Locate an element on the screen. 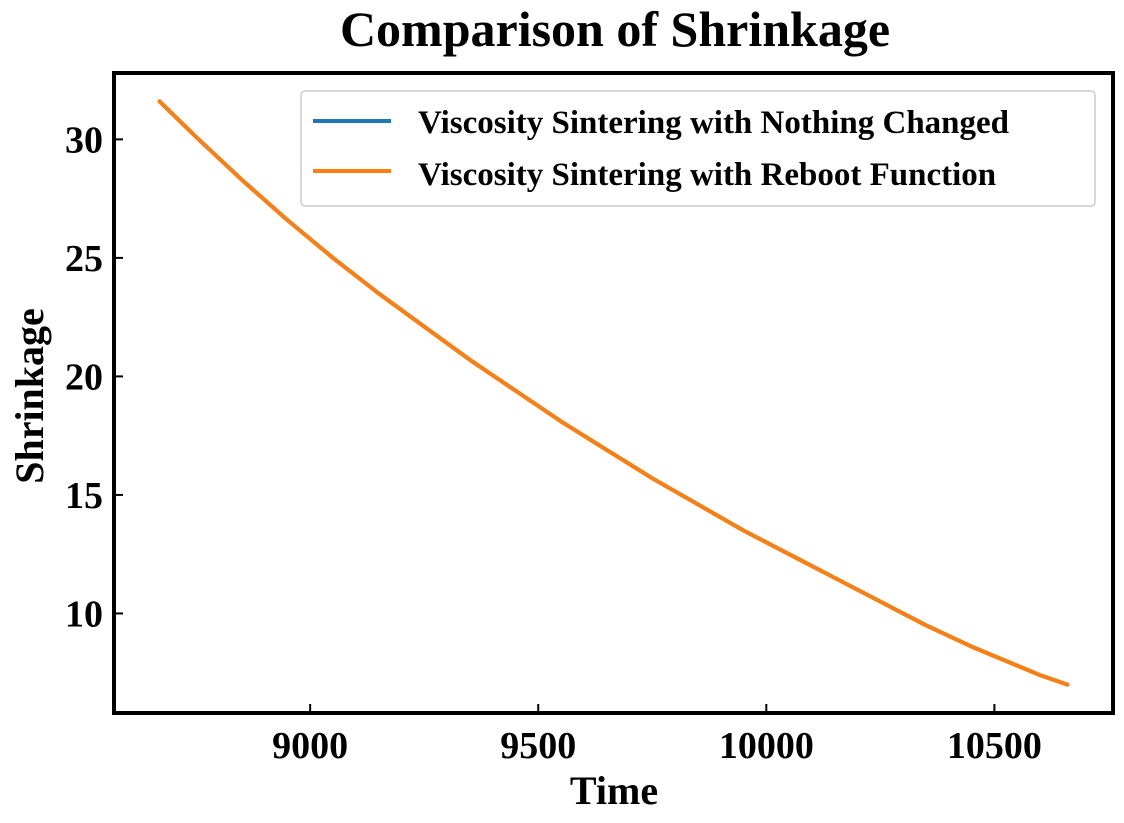 This screenshot has width=1124, height=823. x-tick-label: 10000 is located at coordinates (766, 746).